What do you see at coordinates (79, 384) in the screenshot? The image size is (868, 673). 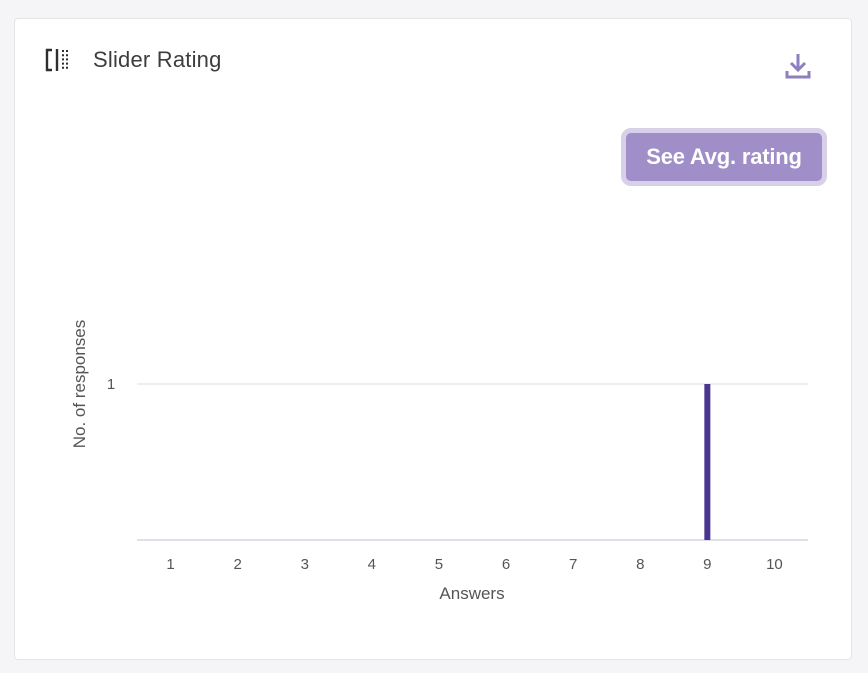 I see `y-axis-label: No. of responses` at bounding box center [79, 384].